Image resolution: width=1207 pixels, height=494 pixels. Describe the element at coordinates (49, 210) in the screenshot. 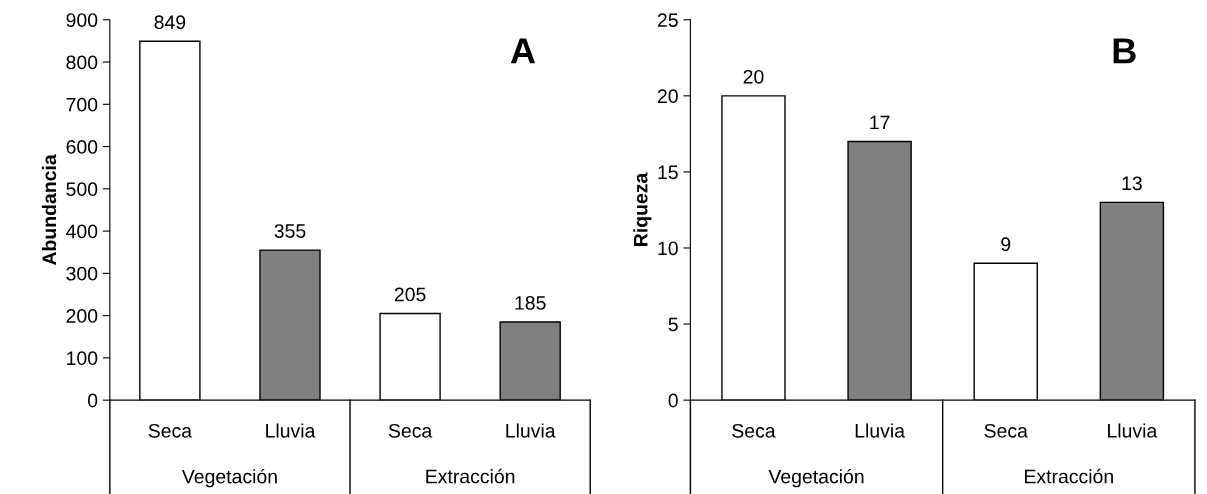

I see `y-axis-title: Abundancia` at that location.